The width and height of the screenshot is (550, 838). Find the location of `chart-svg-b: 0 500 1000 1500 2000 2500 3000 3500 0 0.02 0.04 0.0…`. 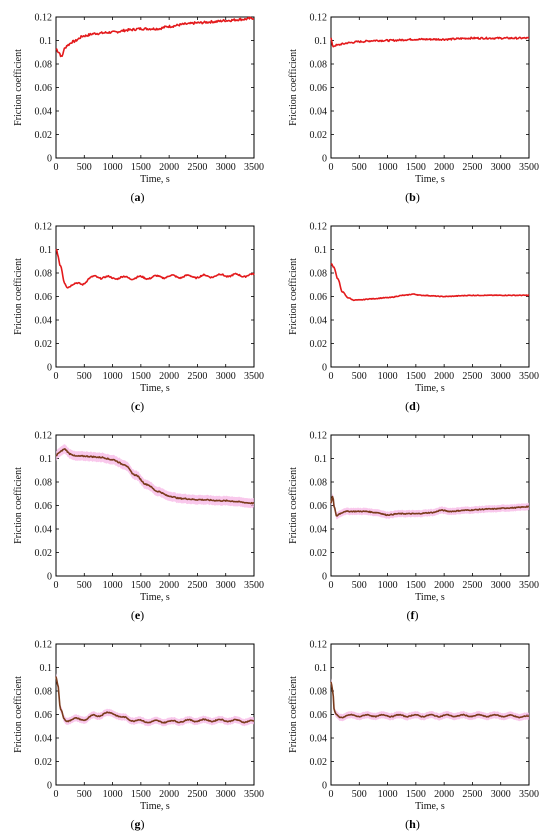

chart-svg-b: 0 500 1000 1500 2000 2500 3000 3500 0 0.02 0.04 0.0… is located at coordinates (413, 109).